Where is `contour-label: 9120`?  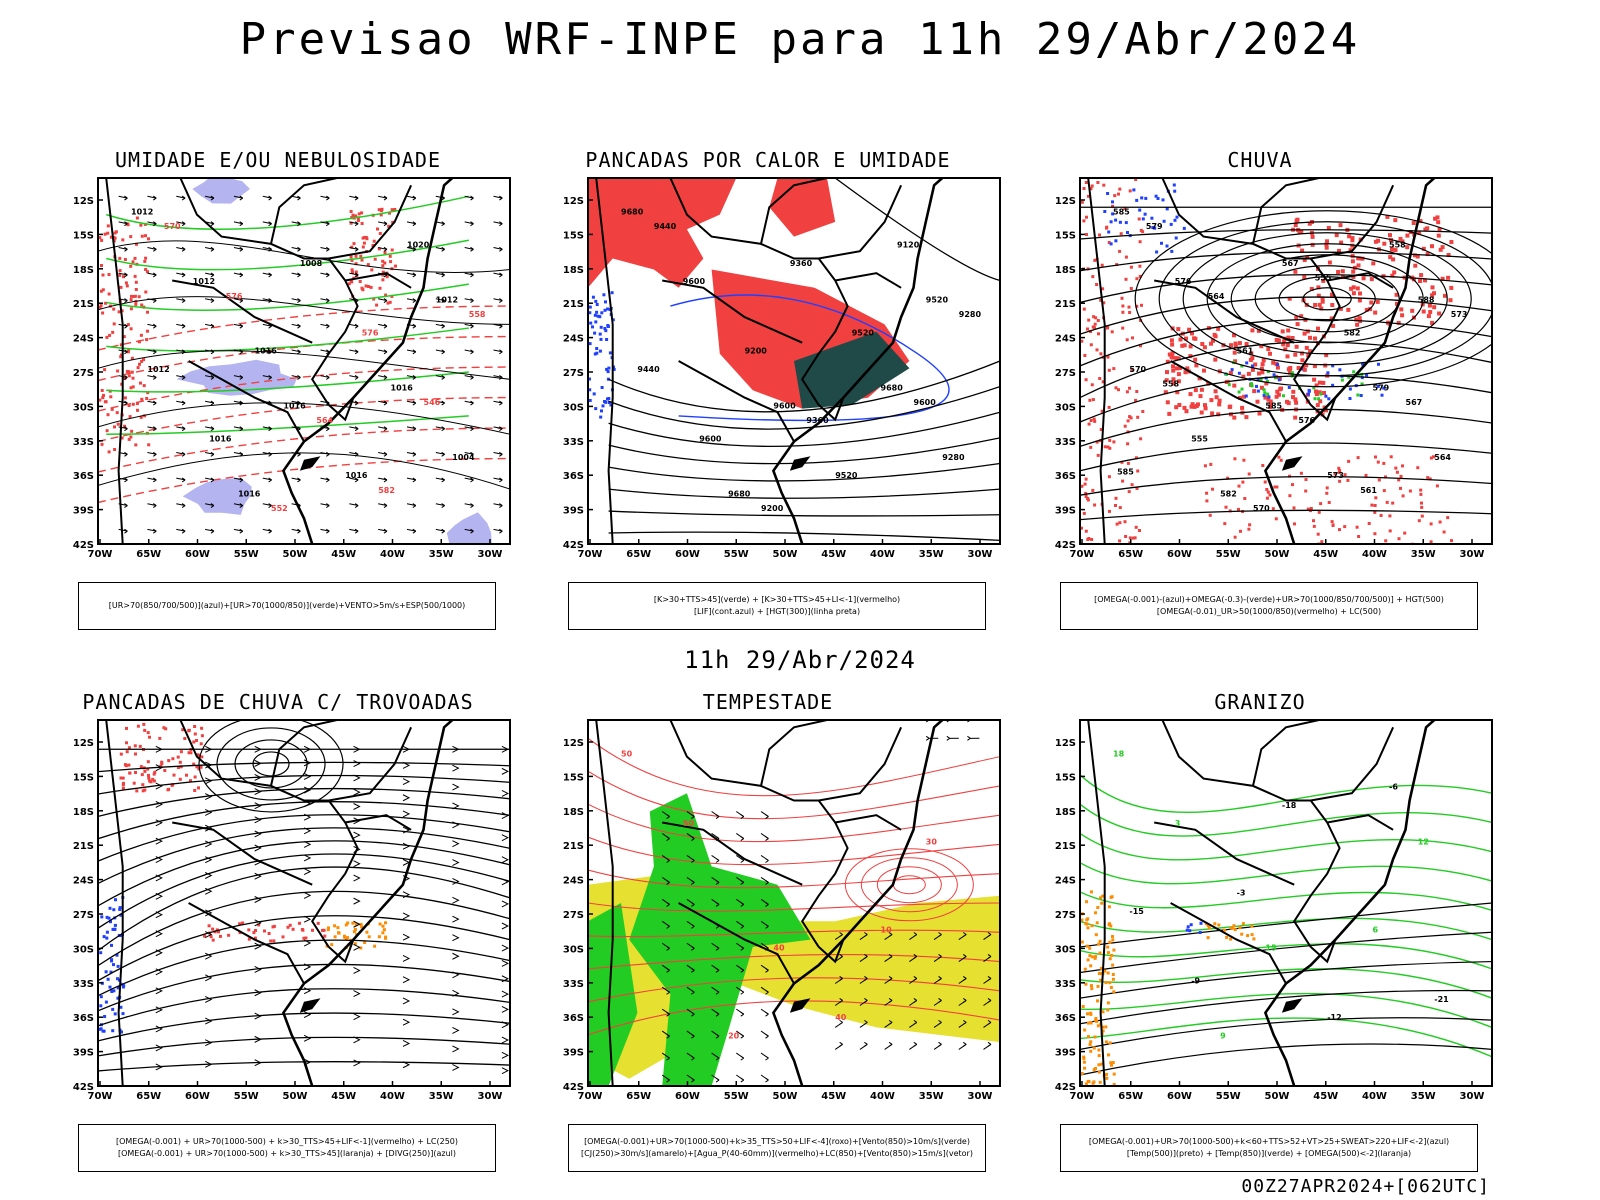
contour-label: 9120 is located at coordinates (908, 245).